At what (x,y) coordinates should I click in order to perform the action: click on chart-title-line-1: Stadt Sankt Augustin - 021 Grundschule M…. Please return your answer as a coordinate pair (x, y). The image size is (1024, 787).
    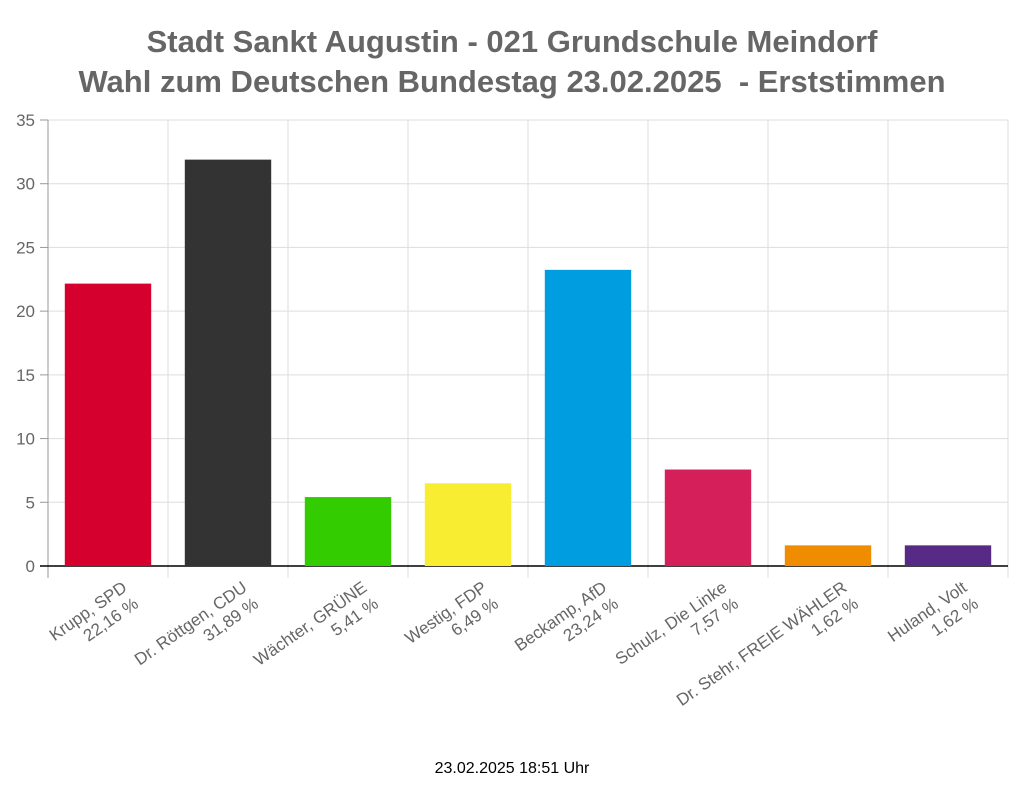
    Looking at the image, I should click on (512, 41).